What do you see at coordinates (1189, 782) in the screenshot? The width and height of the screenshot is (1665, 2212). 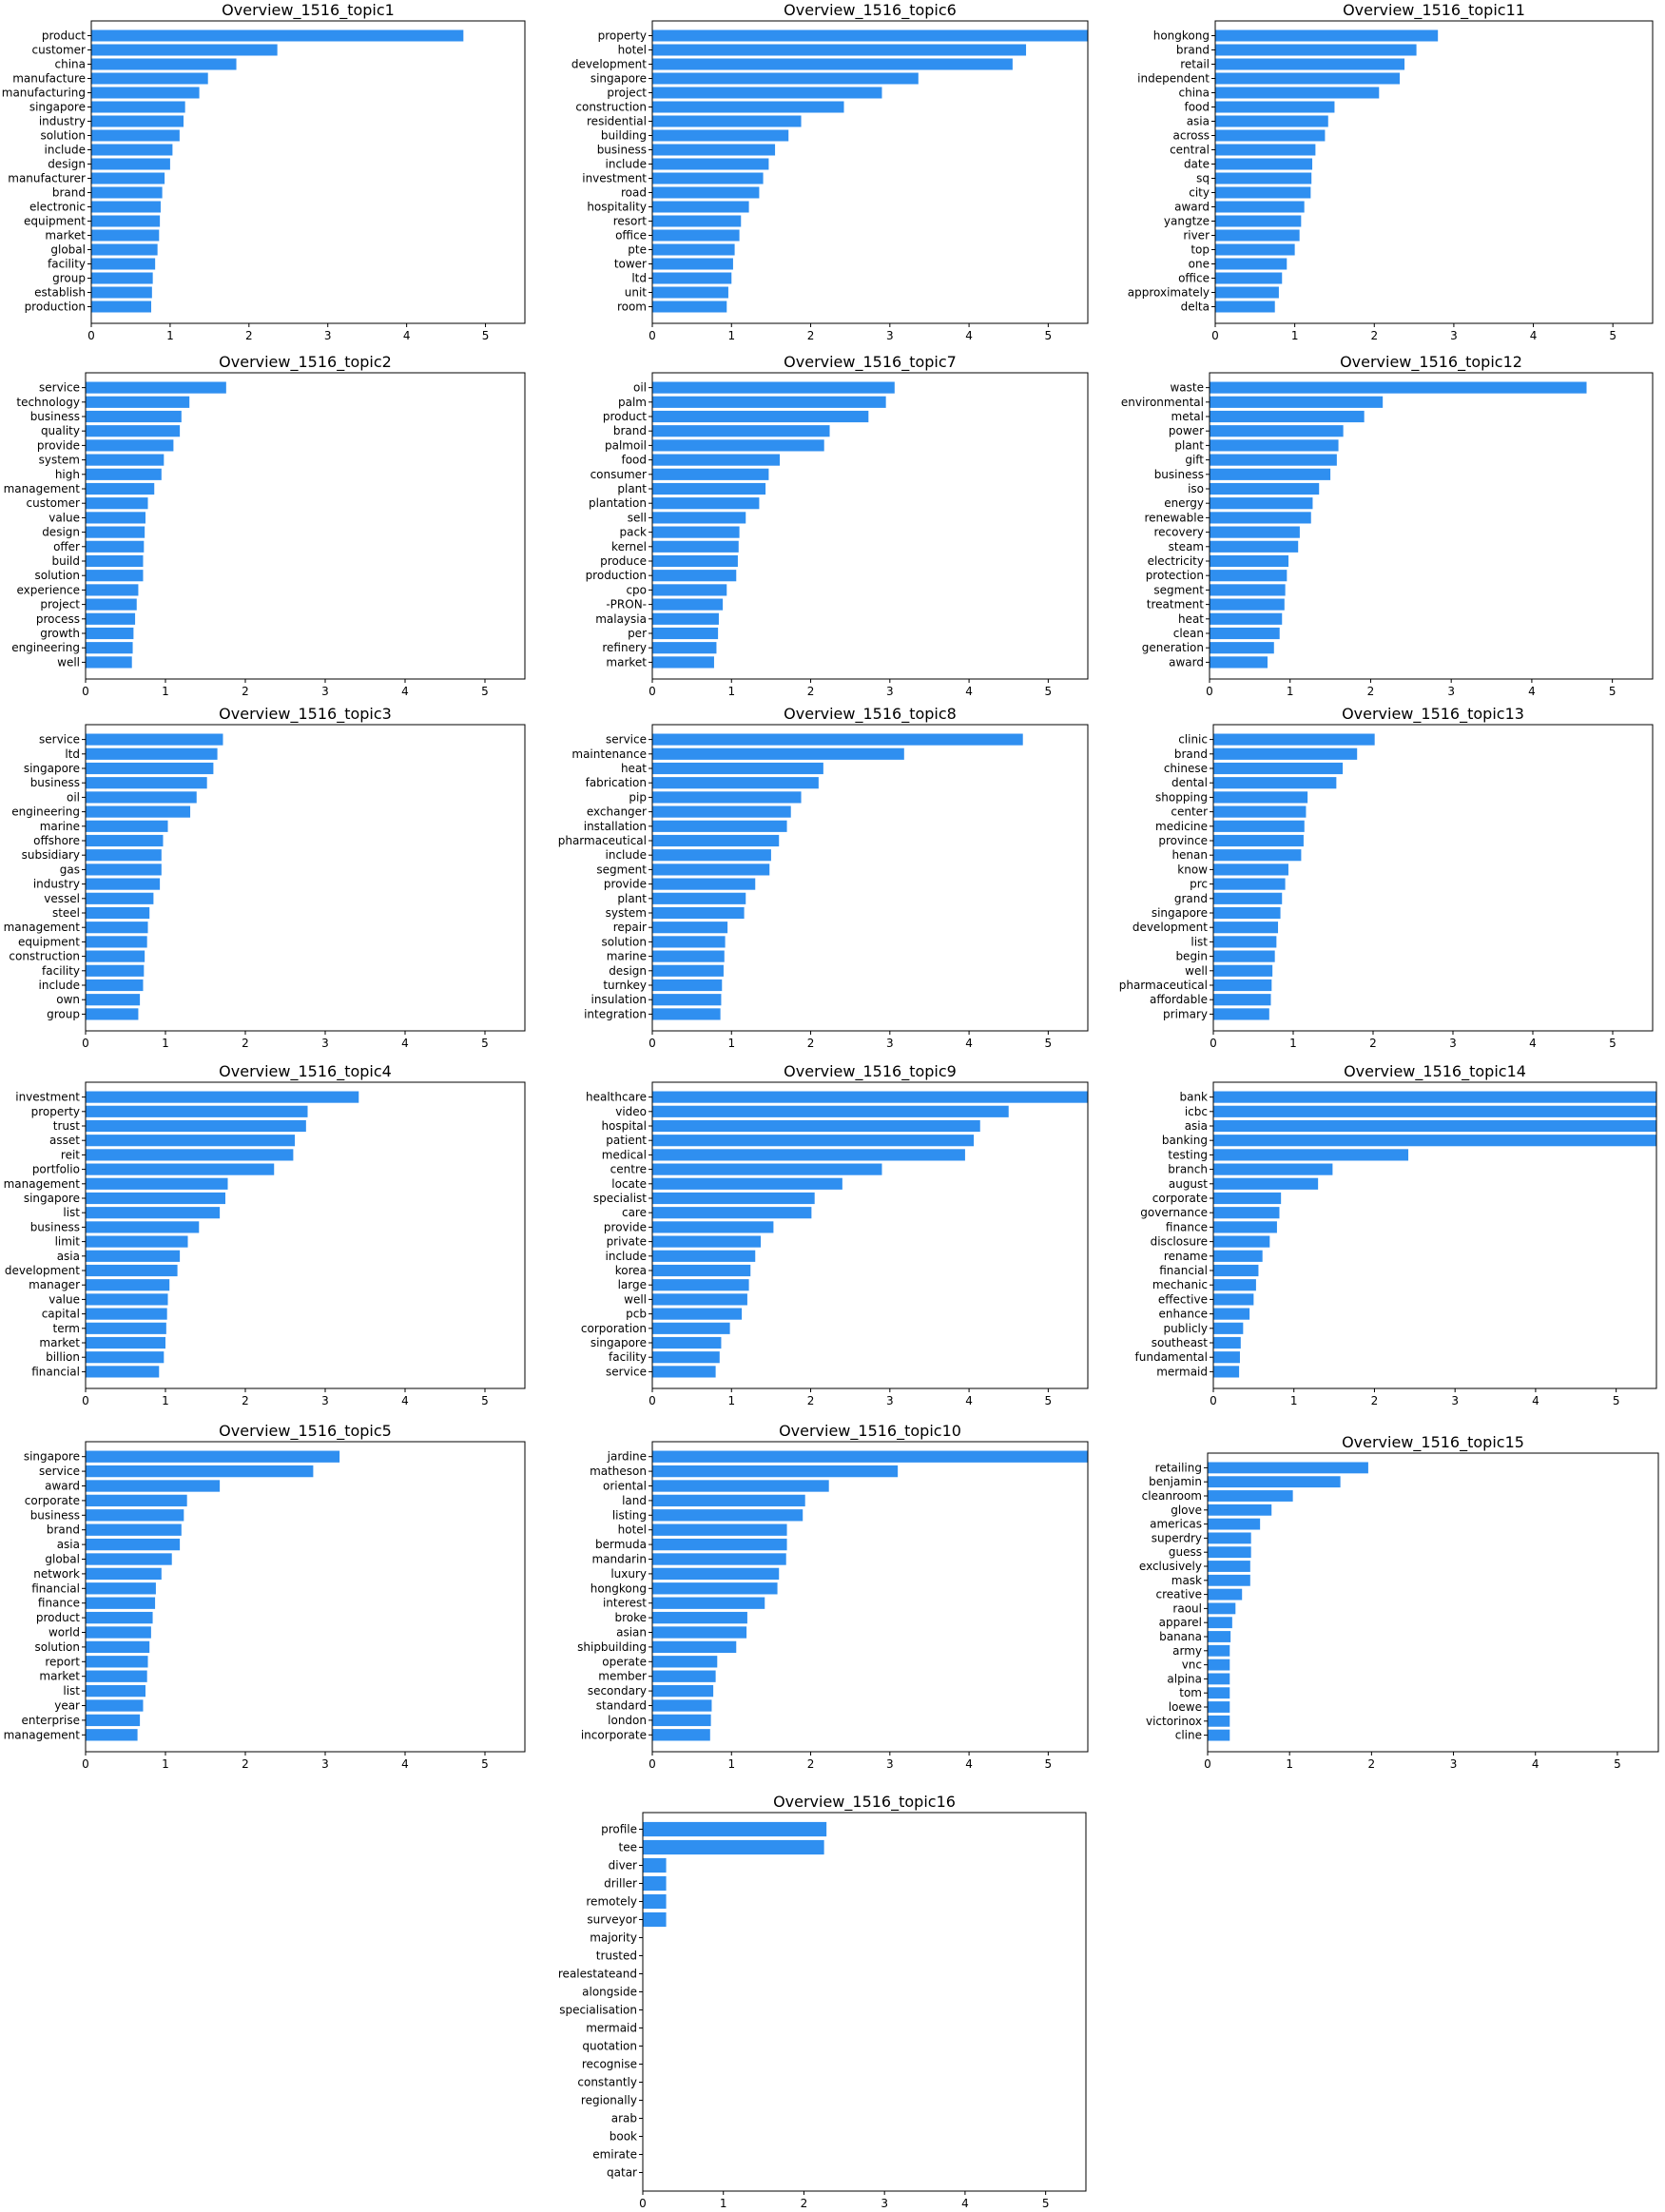 I see `category-label: dental` at bounding box center [1189, 782].